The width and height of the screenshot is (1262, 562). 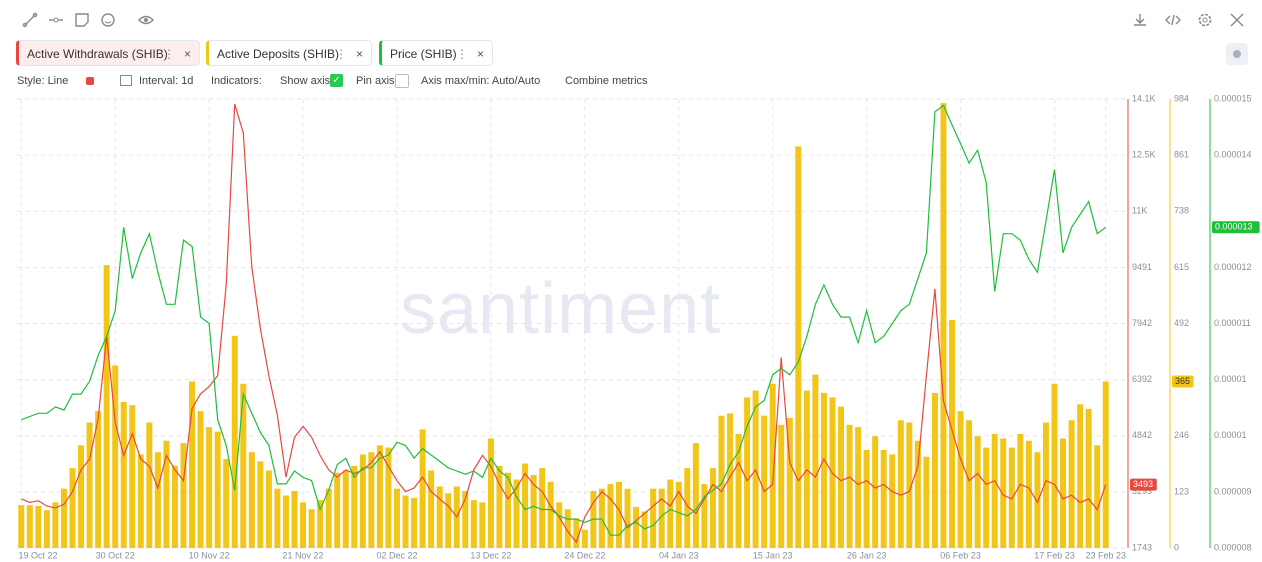 What do you see at coordinates (867, 555) in the screenshot?
I see `x-tick-label: 26 Jan 23` at bounding box center [867, 555].